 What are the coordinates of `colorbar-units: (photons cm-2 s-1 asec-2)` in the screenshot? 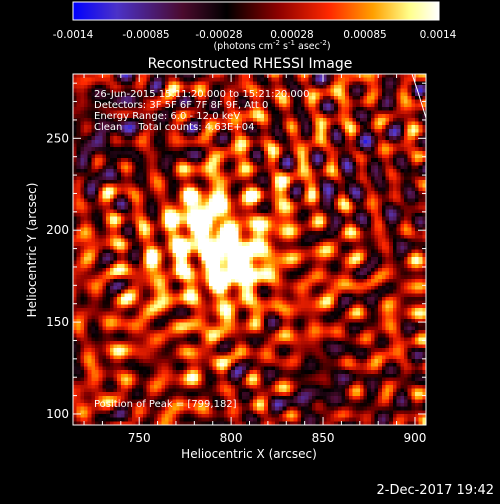 It's located at (271, 45).